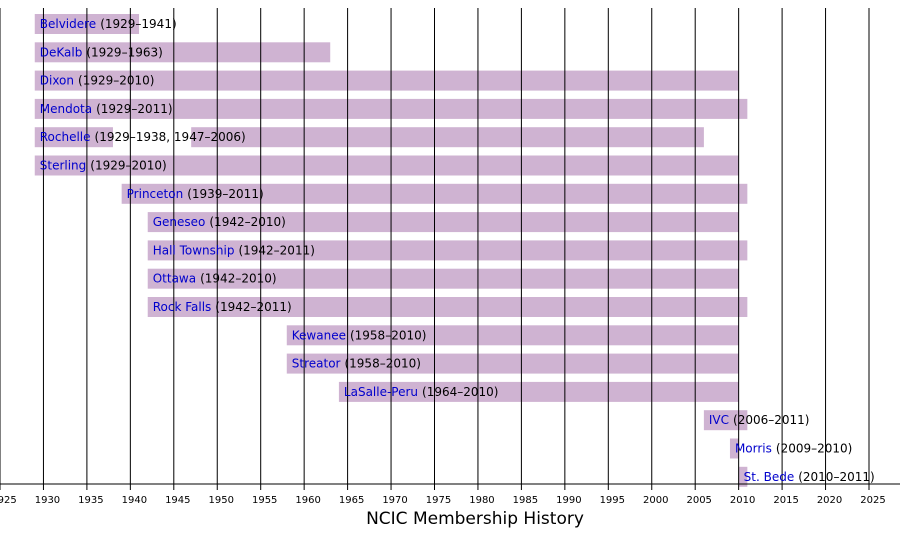 The height and width of the screenshot is (535, 900). I want to click on team-name: DeKalb, so click(61, 52).